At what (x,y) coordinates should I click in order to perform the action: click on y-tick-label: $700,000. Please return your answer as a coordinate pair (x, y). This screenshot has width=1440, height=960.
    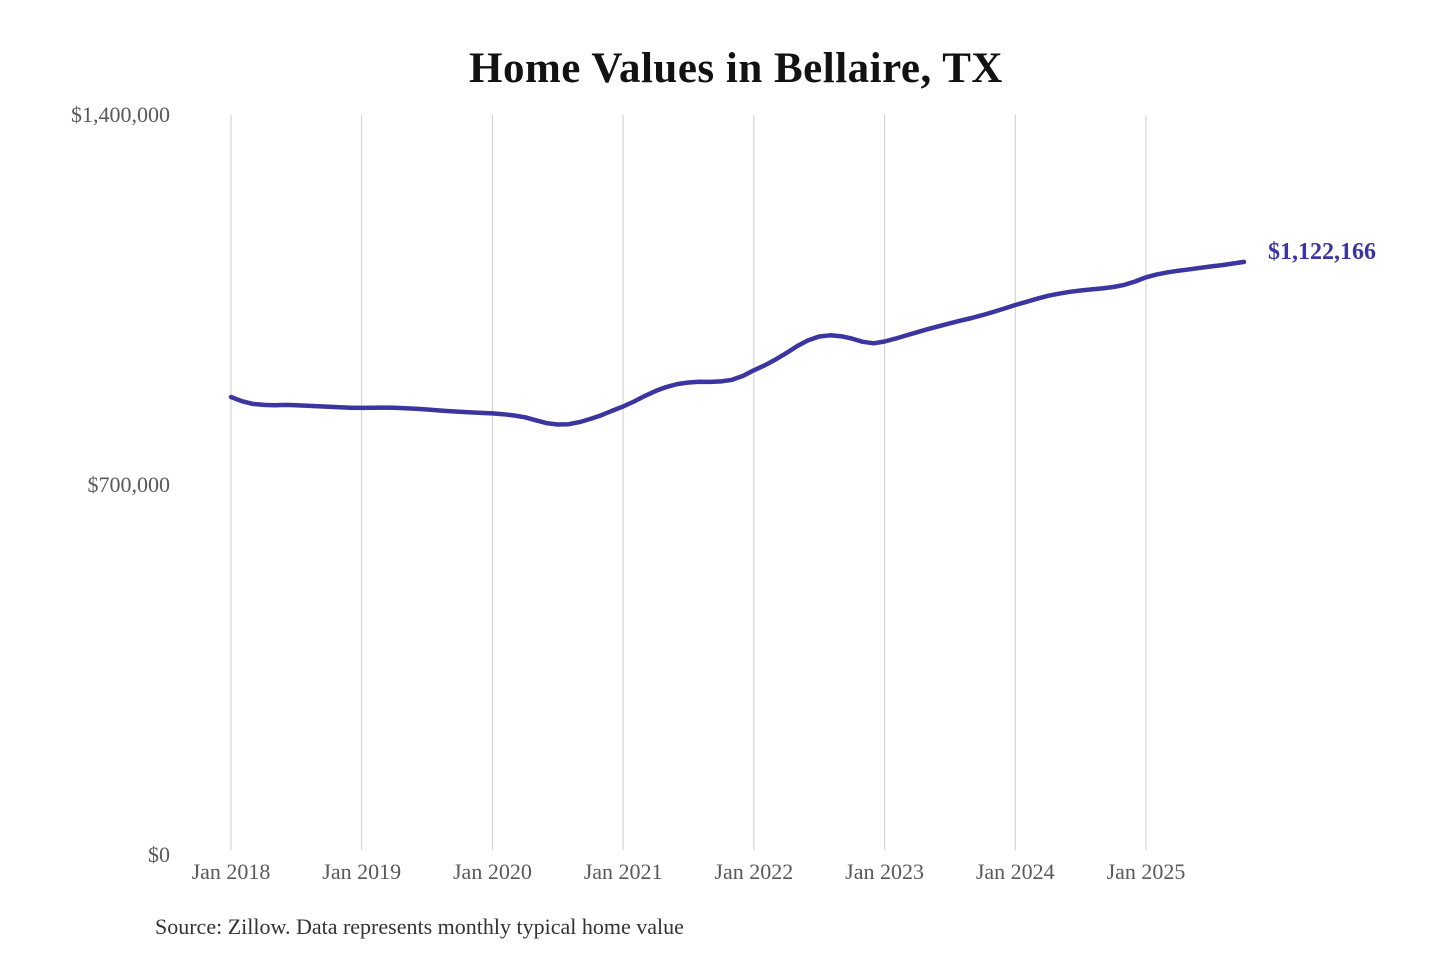
    Looking at the image, I should click on (129, 484).